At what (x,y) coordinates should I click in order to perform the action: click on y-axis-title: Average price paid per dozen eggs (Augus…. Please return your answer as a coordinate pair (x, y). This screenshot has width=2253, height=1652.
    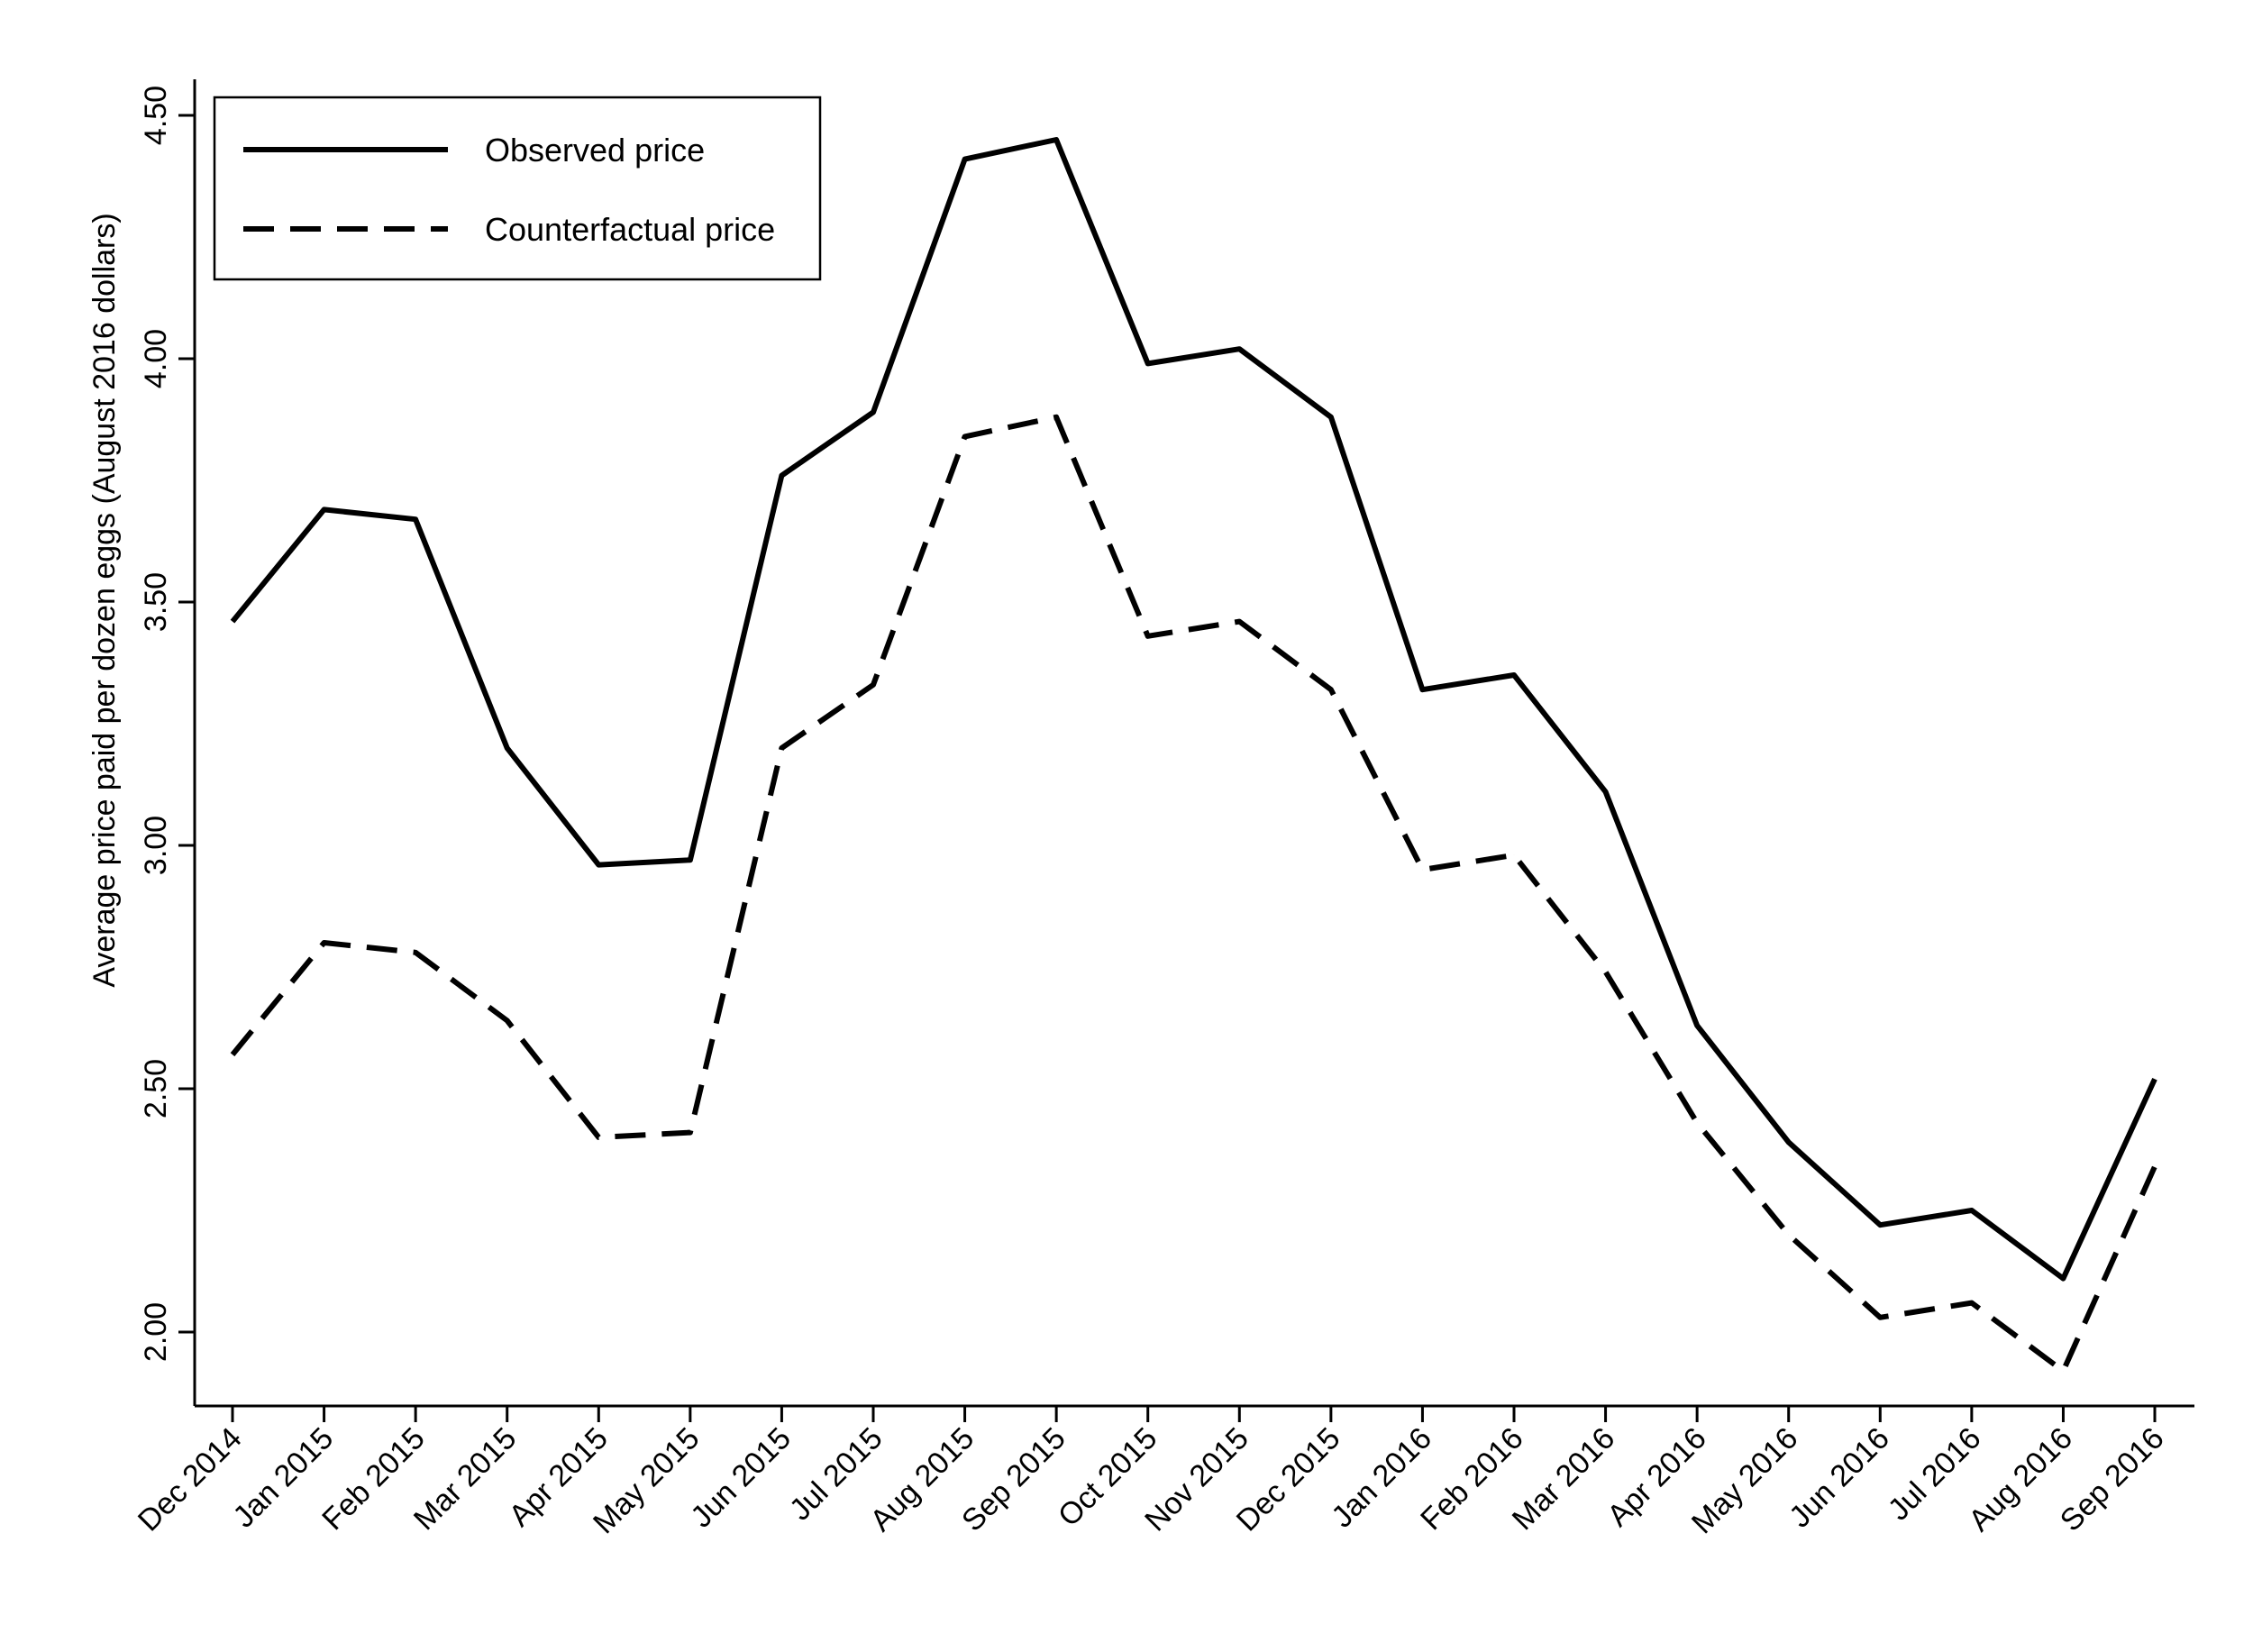
    Looking at the image, I should click on (104, 600).